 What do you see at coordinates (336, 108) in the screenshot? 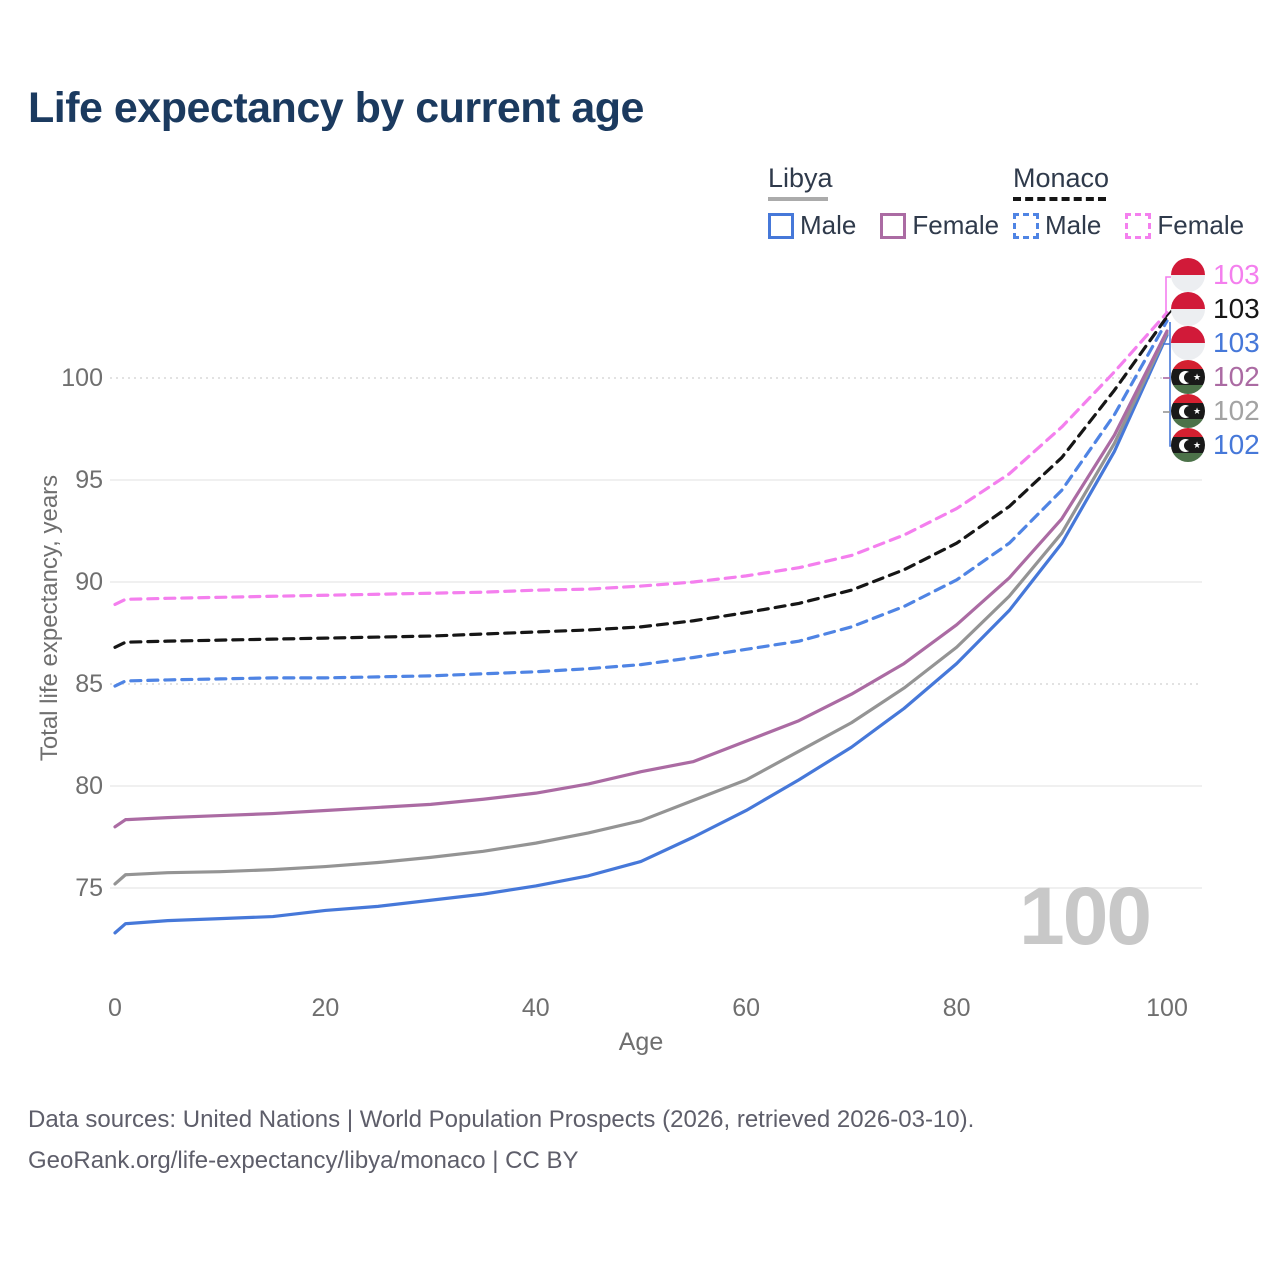
I see `page-title: Life expectancy by current age` at bounding box center [336, 108].